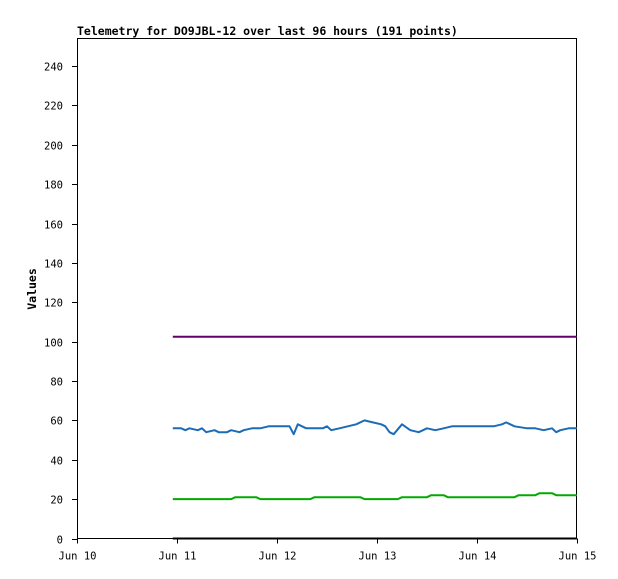  What do you see at coordinates (56, 501) in the screenshot?
I see `y-tick-label: 20` at bounding box center [56, 501].